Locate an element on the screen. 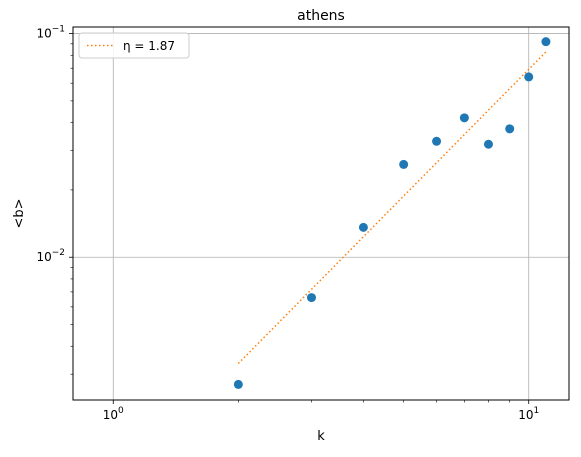  chart-title: athens is located at coordinates (321, 16).